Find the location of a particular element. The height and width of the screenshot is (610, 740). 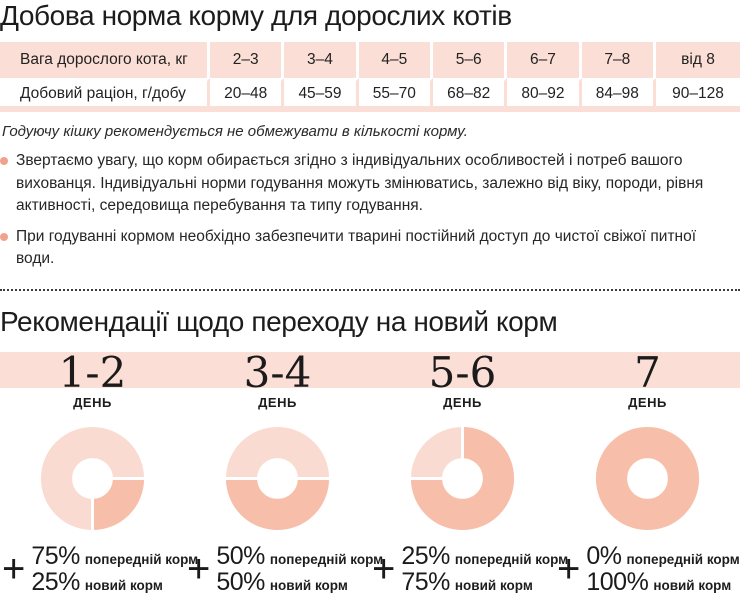

legend-lines: 50% попередній корм 50% новий корм is located at coordinates (300, 568).